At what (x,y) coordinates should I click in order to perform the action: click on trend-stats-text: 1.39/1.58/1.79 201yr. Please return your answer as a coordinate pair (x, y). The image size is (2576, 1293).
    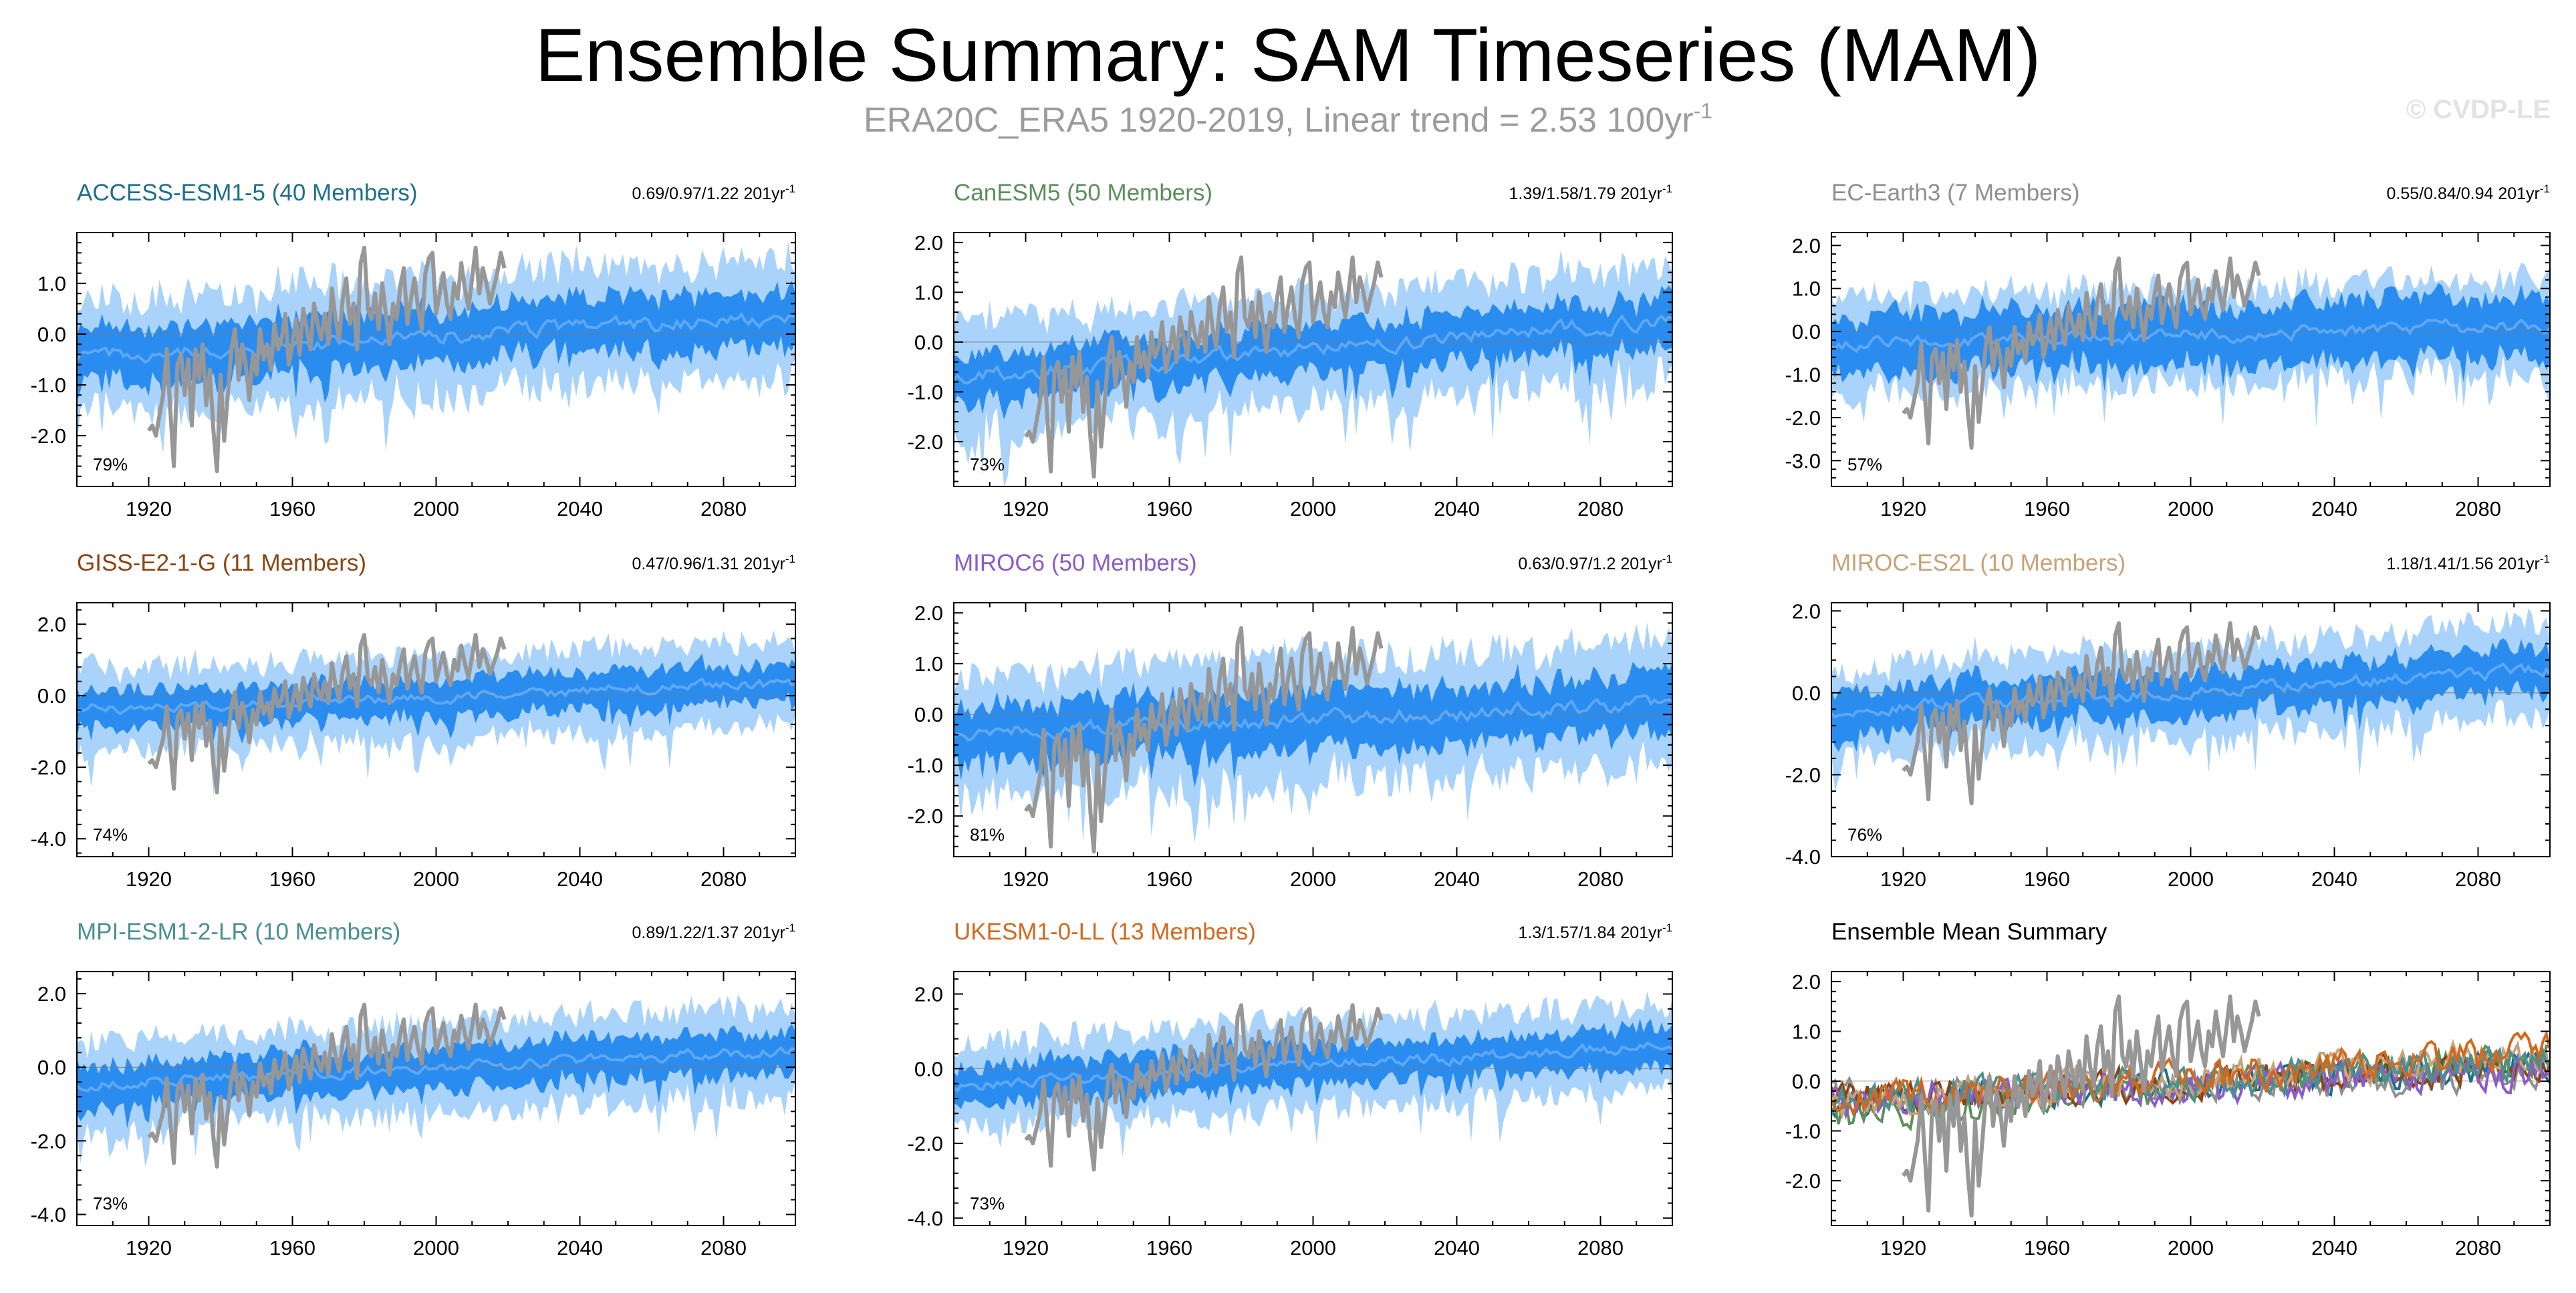
    Looking at the image, I should click on (1586, 193).